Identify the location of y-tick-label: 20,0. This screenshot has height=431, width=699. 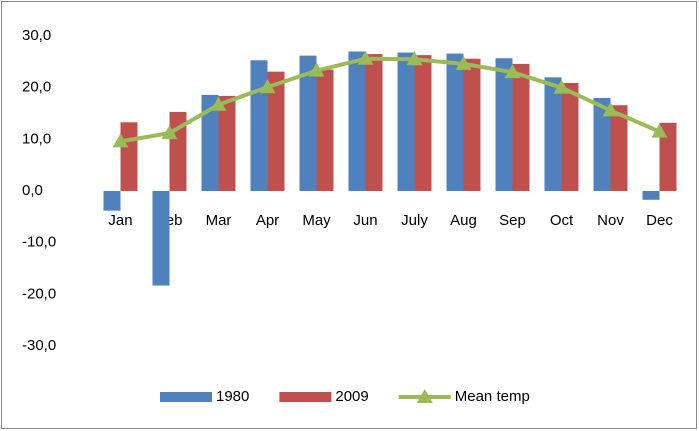
(36, 87).